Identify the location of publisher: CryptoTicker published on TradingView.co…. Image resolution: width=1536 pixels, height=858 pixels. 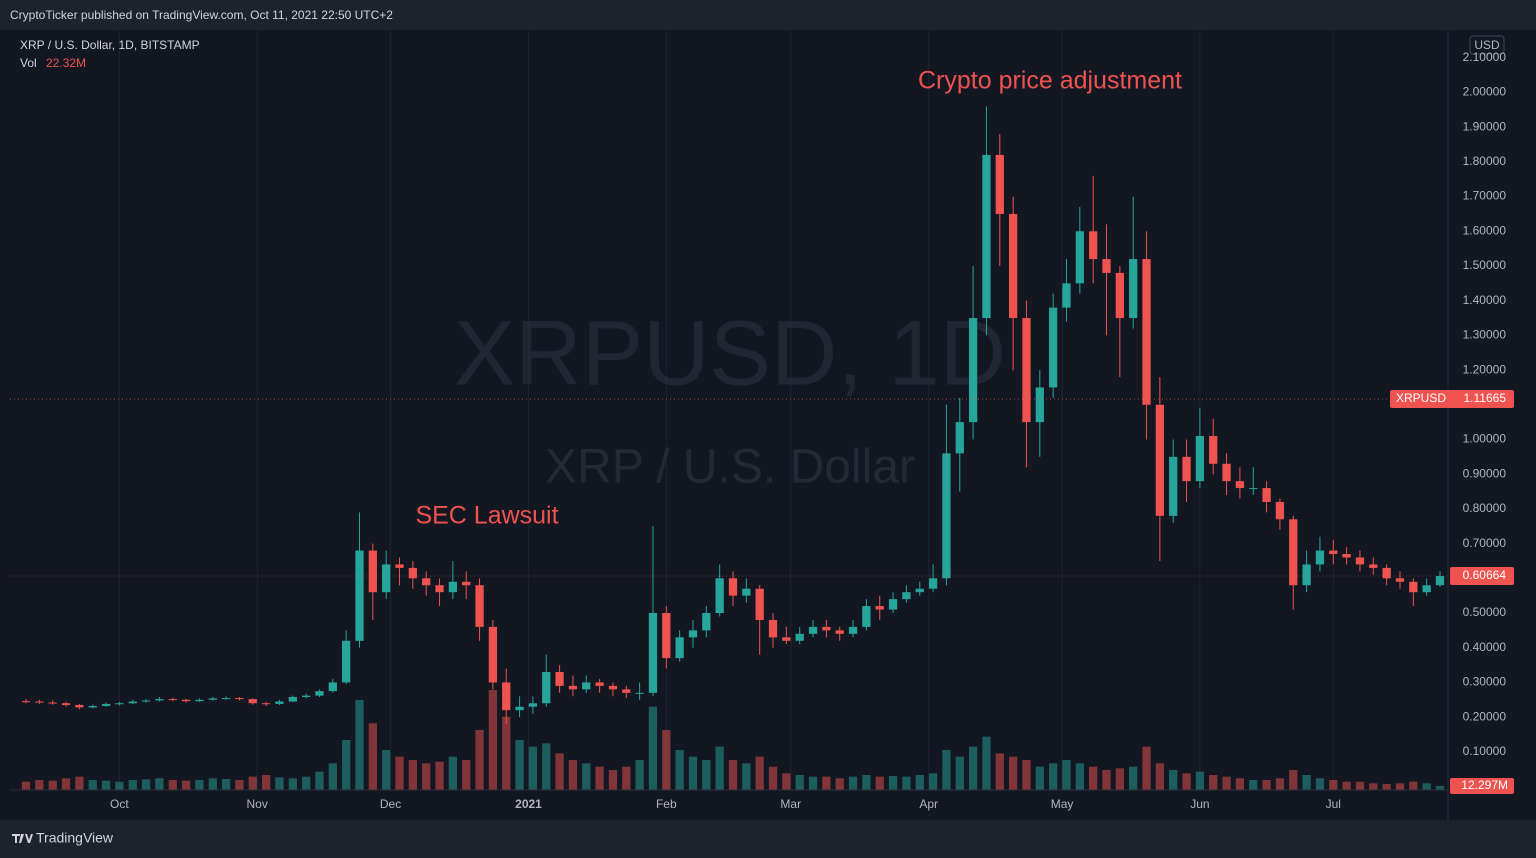
(201, 15).